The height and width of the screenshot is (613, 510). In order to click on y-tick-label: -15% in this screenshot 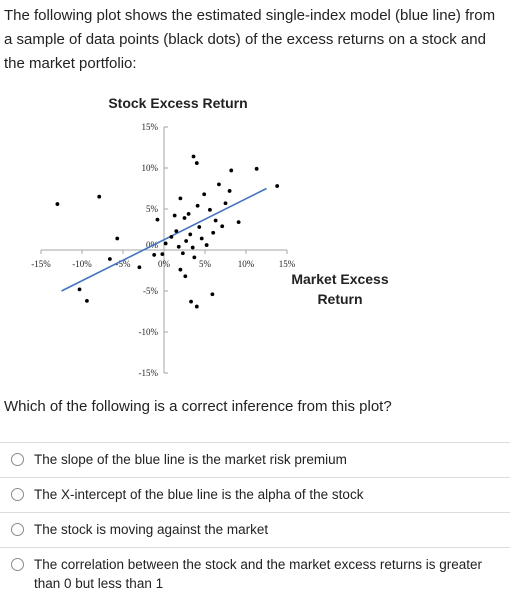, I will do `click(149, 373)`.